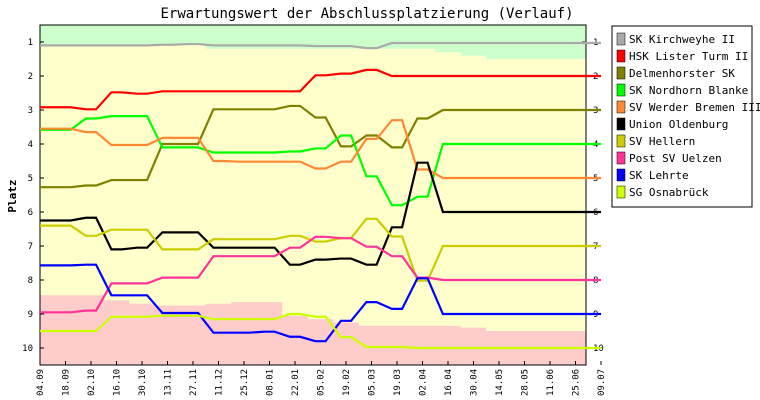 The width and height of the screenshot is (760, 400). What do you see at coordinates (296, 382) in the screenshot?
I see `x-tick-label: 22.01` at bounding box center [296, 382].